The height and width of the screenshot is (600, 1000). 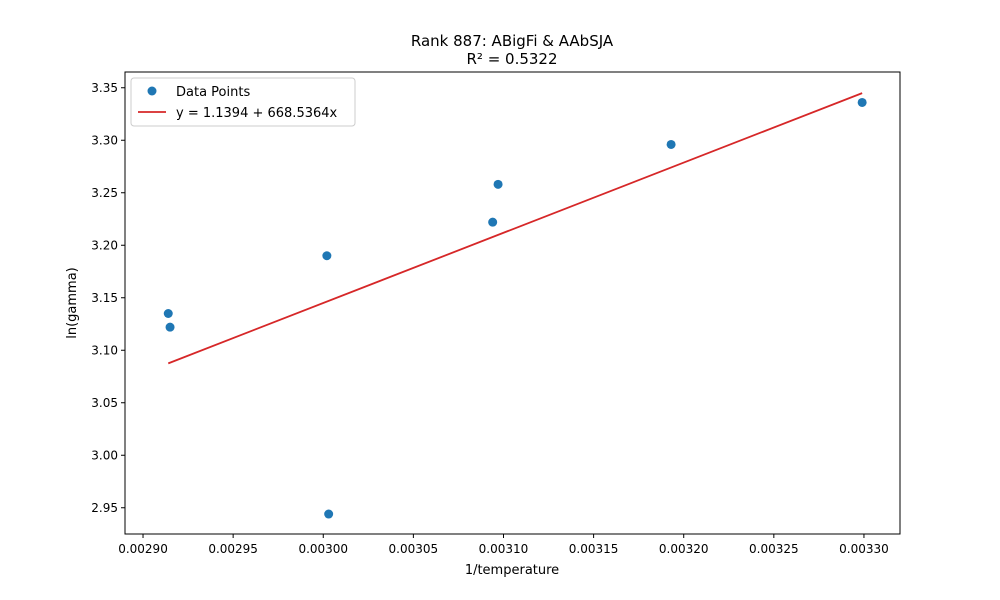 I want to click on y-tick-label: 3.35, so click(x=104, y=88).